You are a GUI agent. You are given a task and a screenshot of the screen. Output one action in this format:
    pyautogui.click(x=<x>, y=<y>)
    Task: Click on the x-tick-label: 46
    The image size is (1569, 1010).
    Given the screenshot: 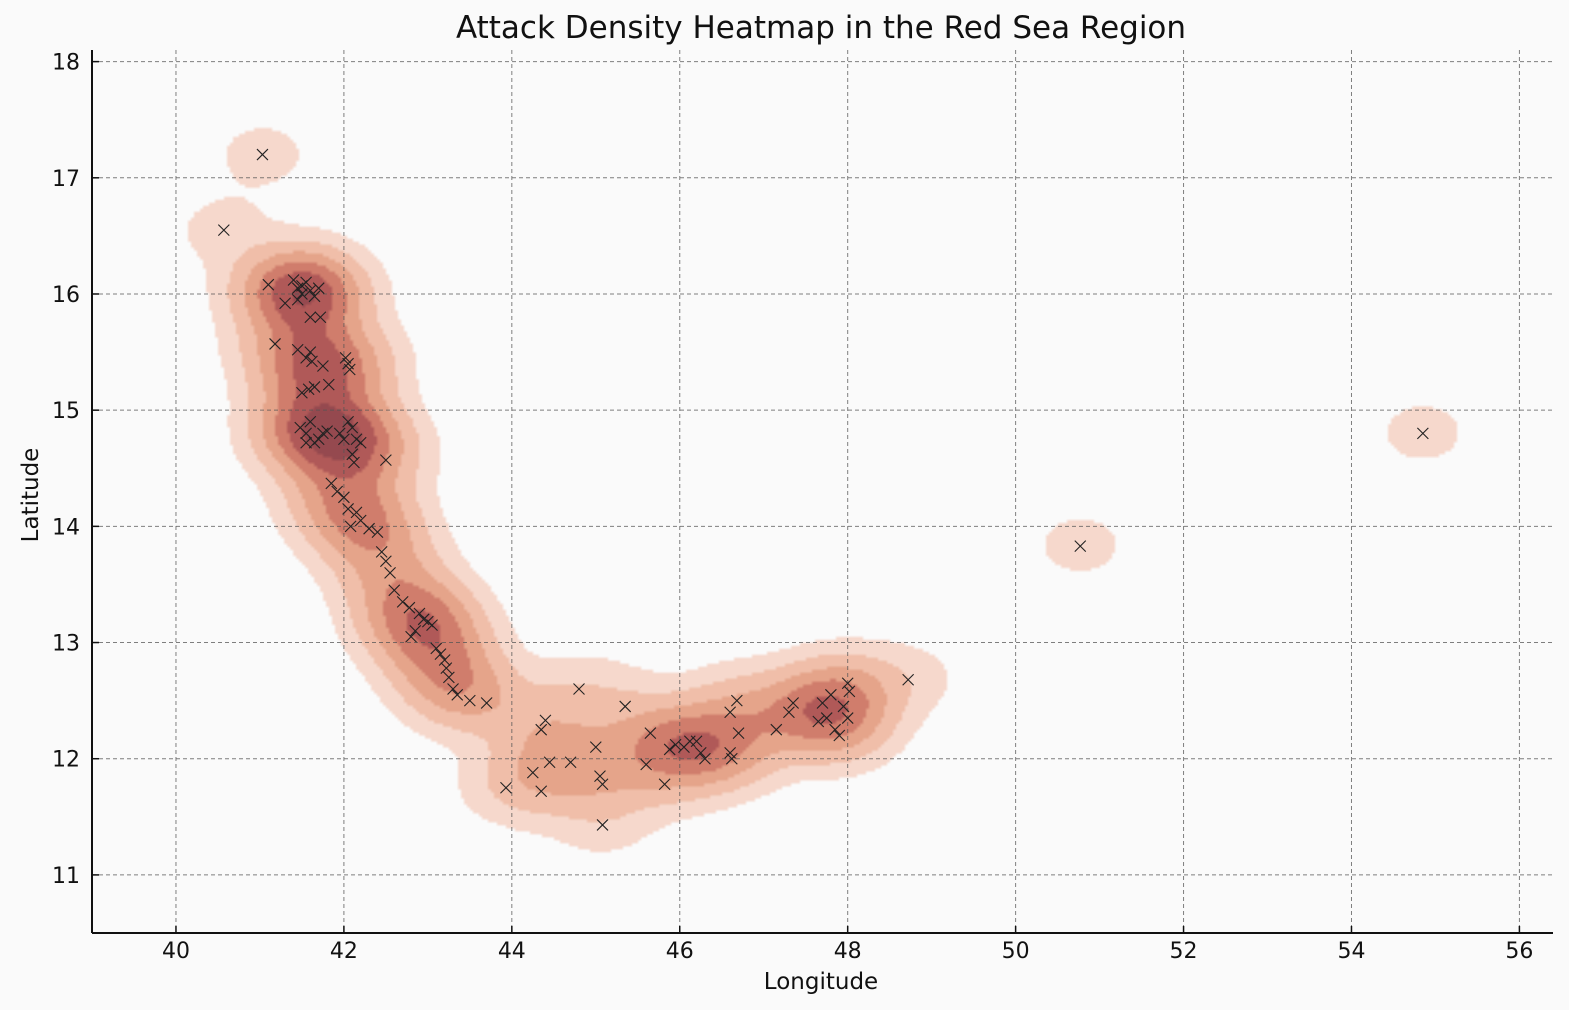 What is the action you would take?
    pyautogui.click(x=680, y=951)
    